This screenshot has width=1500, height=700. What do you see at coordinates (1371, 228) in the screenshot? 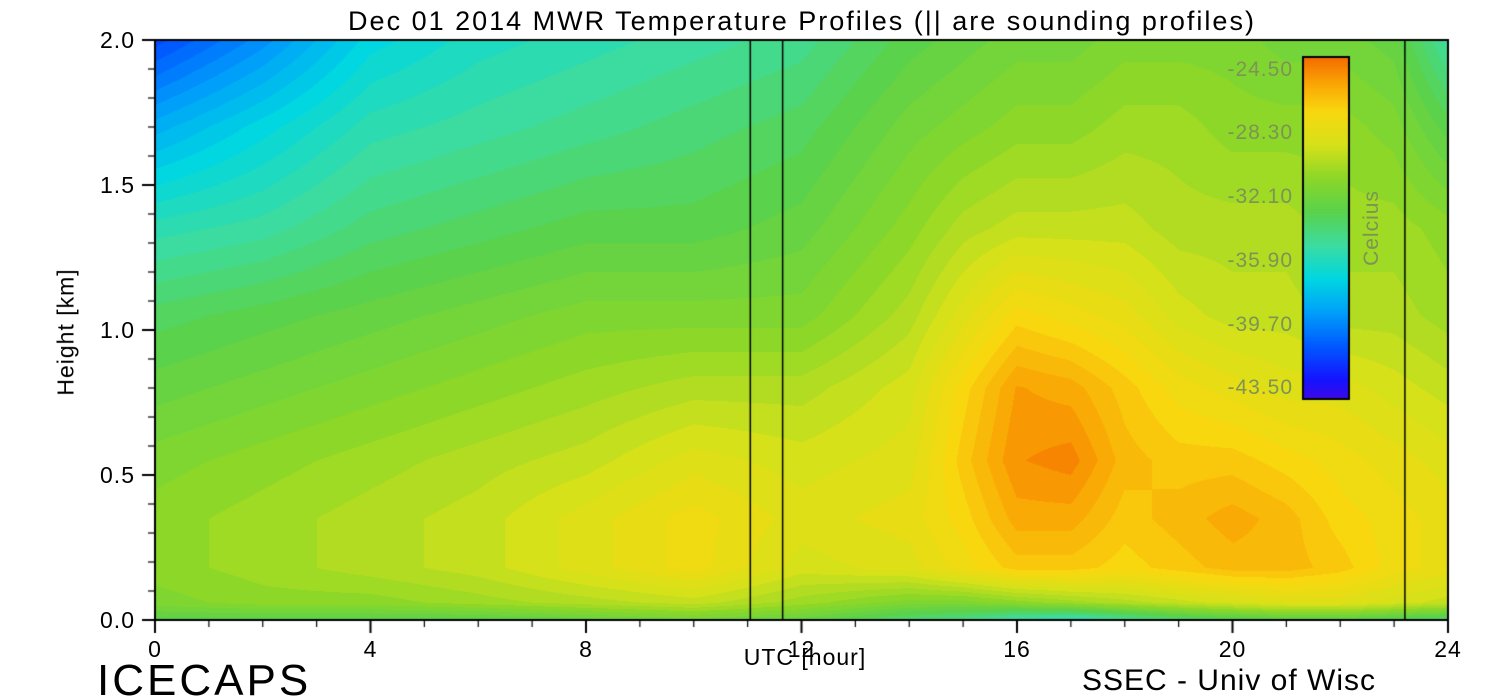
I see `colorbar-unit-label: Celcius` at bounding box center [1371, 228].